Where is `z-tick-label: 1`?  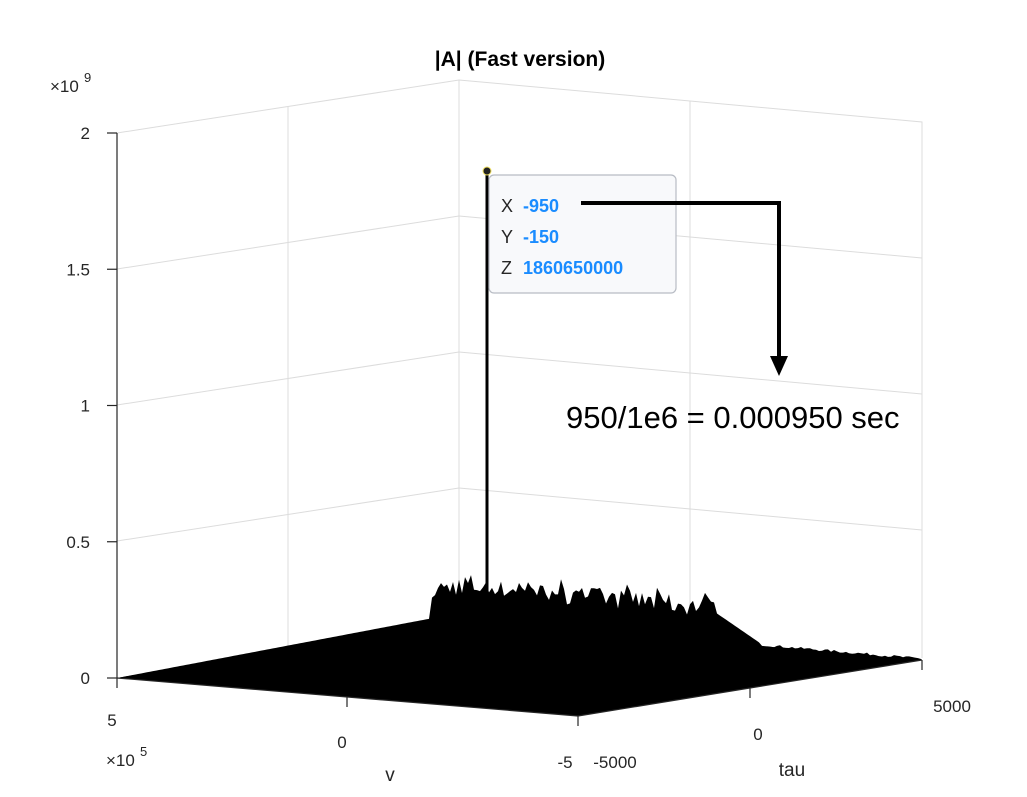
z-tick-label: 1 is located at coordinates (85, 406).